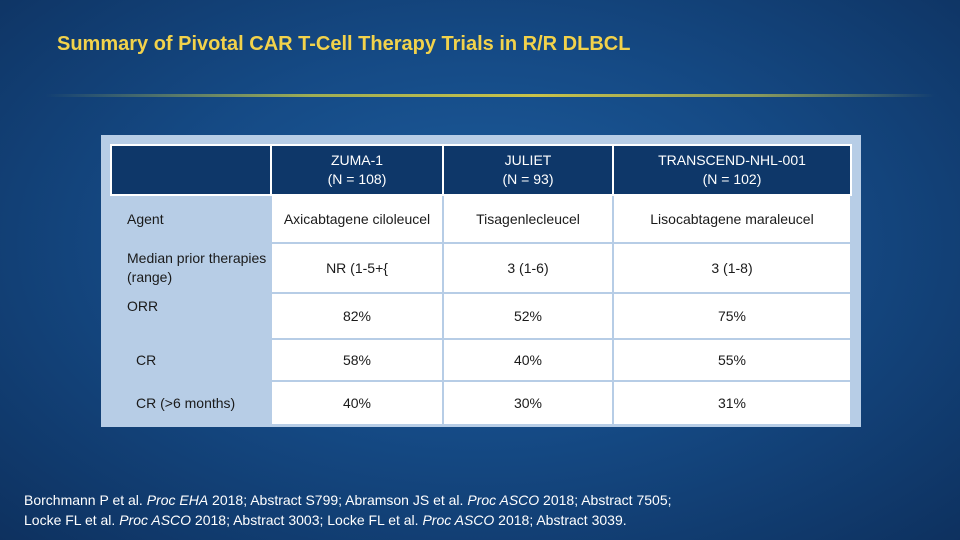 The image size is (960, 540). I want to click on table-row-cr: CR 58% 40% 55%, so click(481, 360).